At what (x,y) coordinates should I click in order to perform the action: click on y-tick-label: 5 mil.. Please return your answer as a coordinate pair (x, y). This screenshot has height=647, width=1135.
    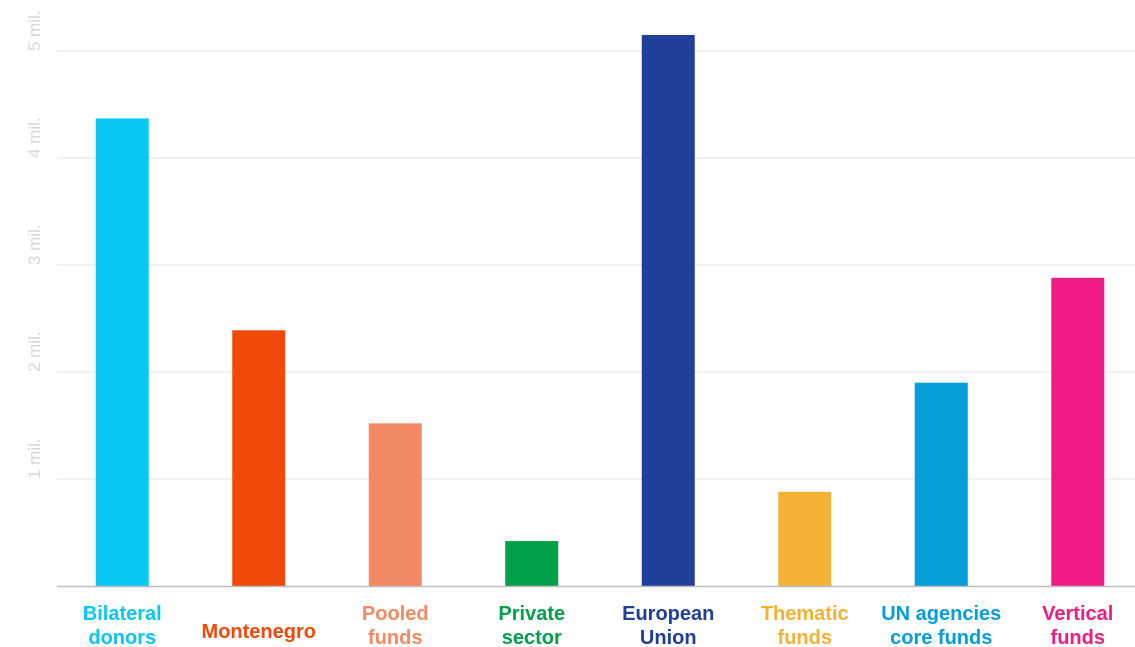
    Looking at the image, I should click on (34, 30).